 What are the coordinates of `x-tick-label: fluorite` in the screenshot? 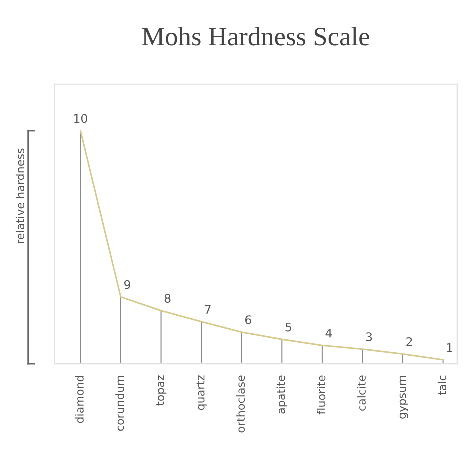 It's located at (321, 395).